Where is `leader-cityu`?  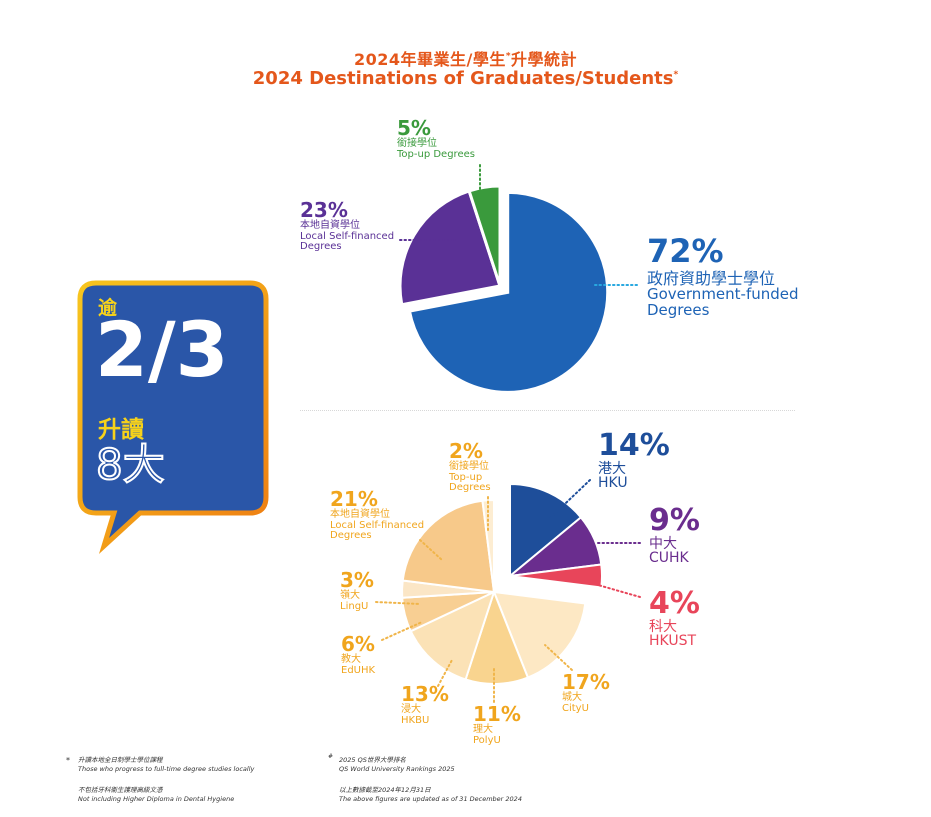
leader-cityu is located at coordinates (558, 657).